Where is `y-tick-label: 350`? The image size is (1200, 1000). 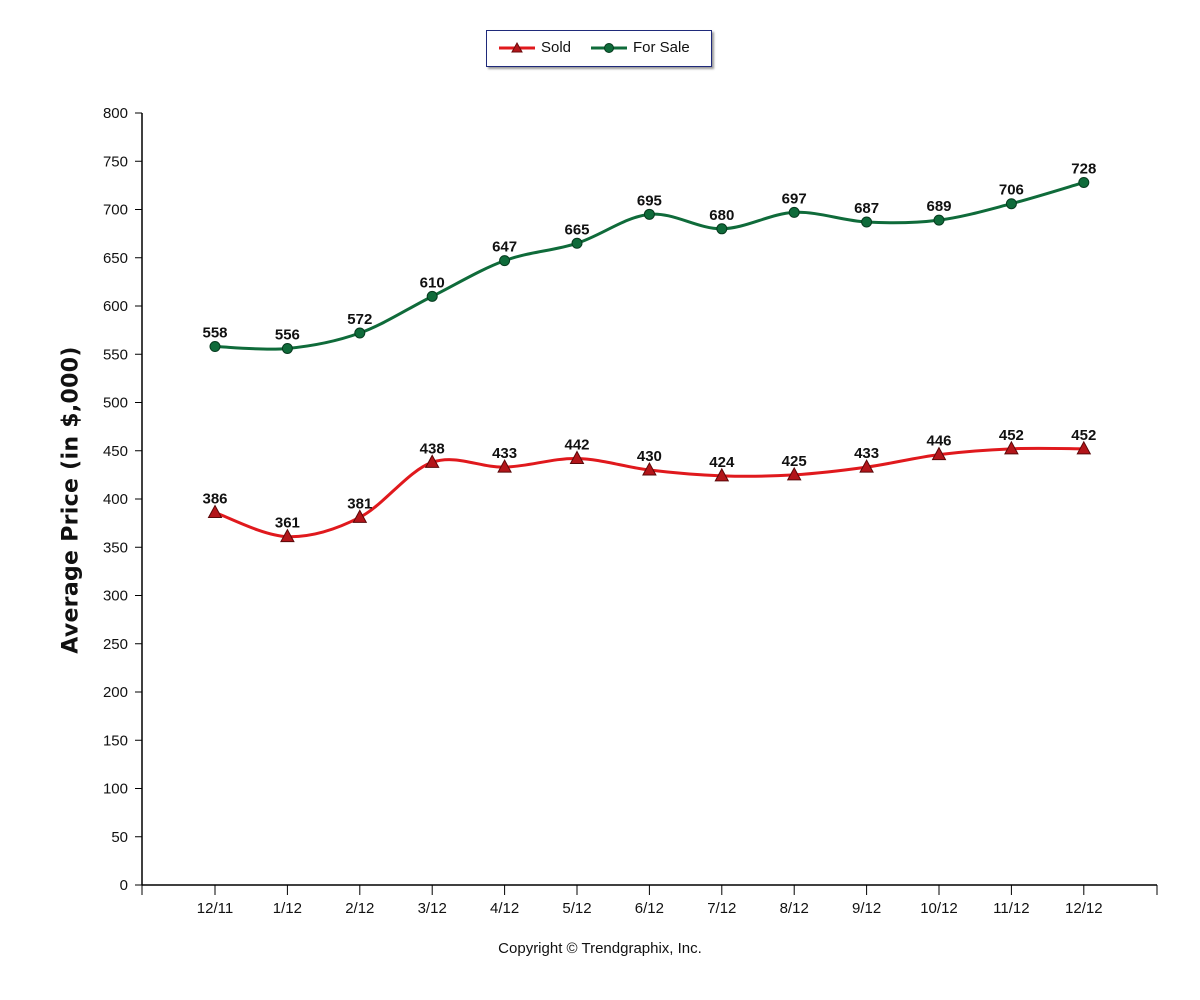 y-tick-label: 350 is located at coordinates (115, 547).